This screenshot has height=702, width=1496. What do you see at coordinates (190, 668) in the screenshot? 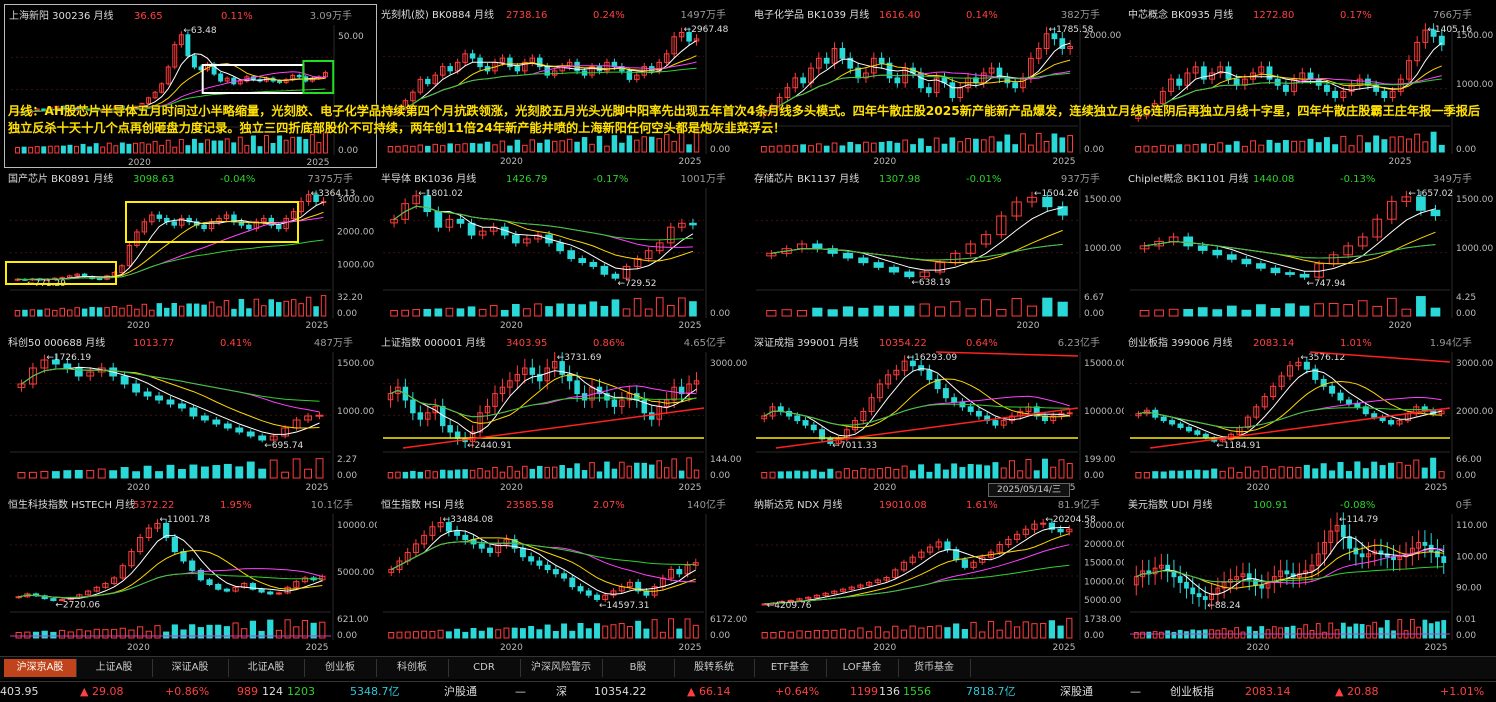
I see `tab-2: 深证A股` at bounding box center [190, 668].